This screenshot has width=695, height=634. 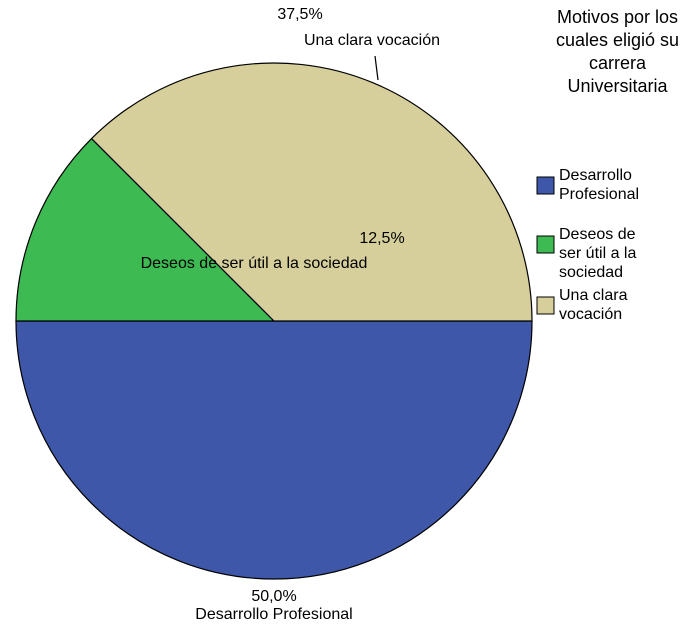 I want to click on legend-label: Desarrollo Profesional, so click(x=599, y=185).